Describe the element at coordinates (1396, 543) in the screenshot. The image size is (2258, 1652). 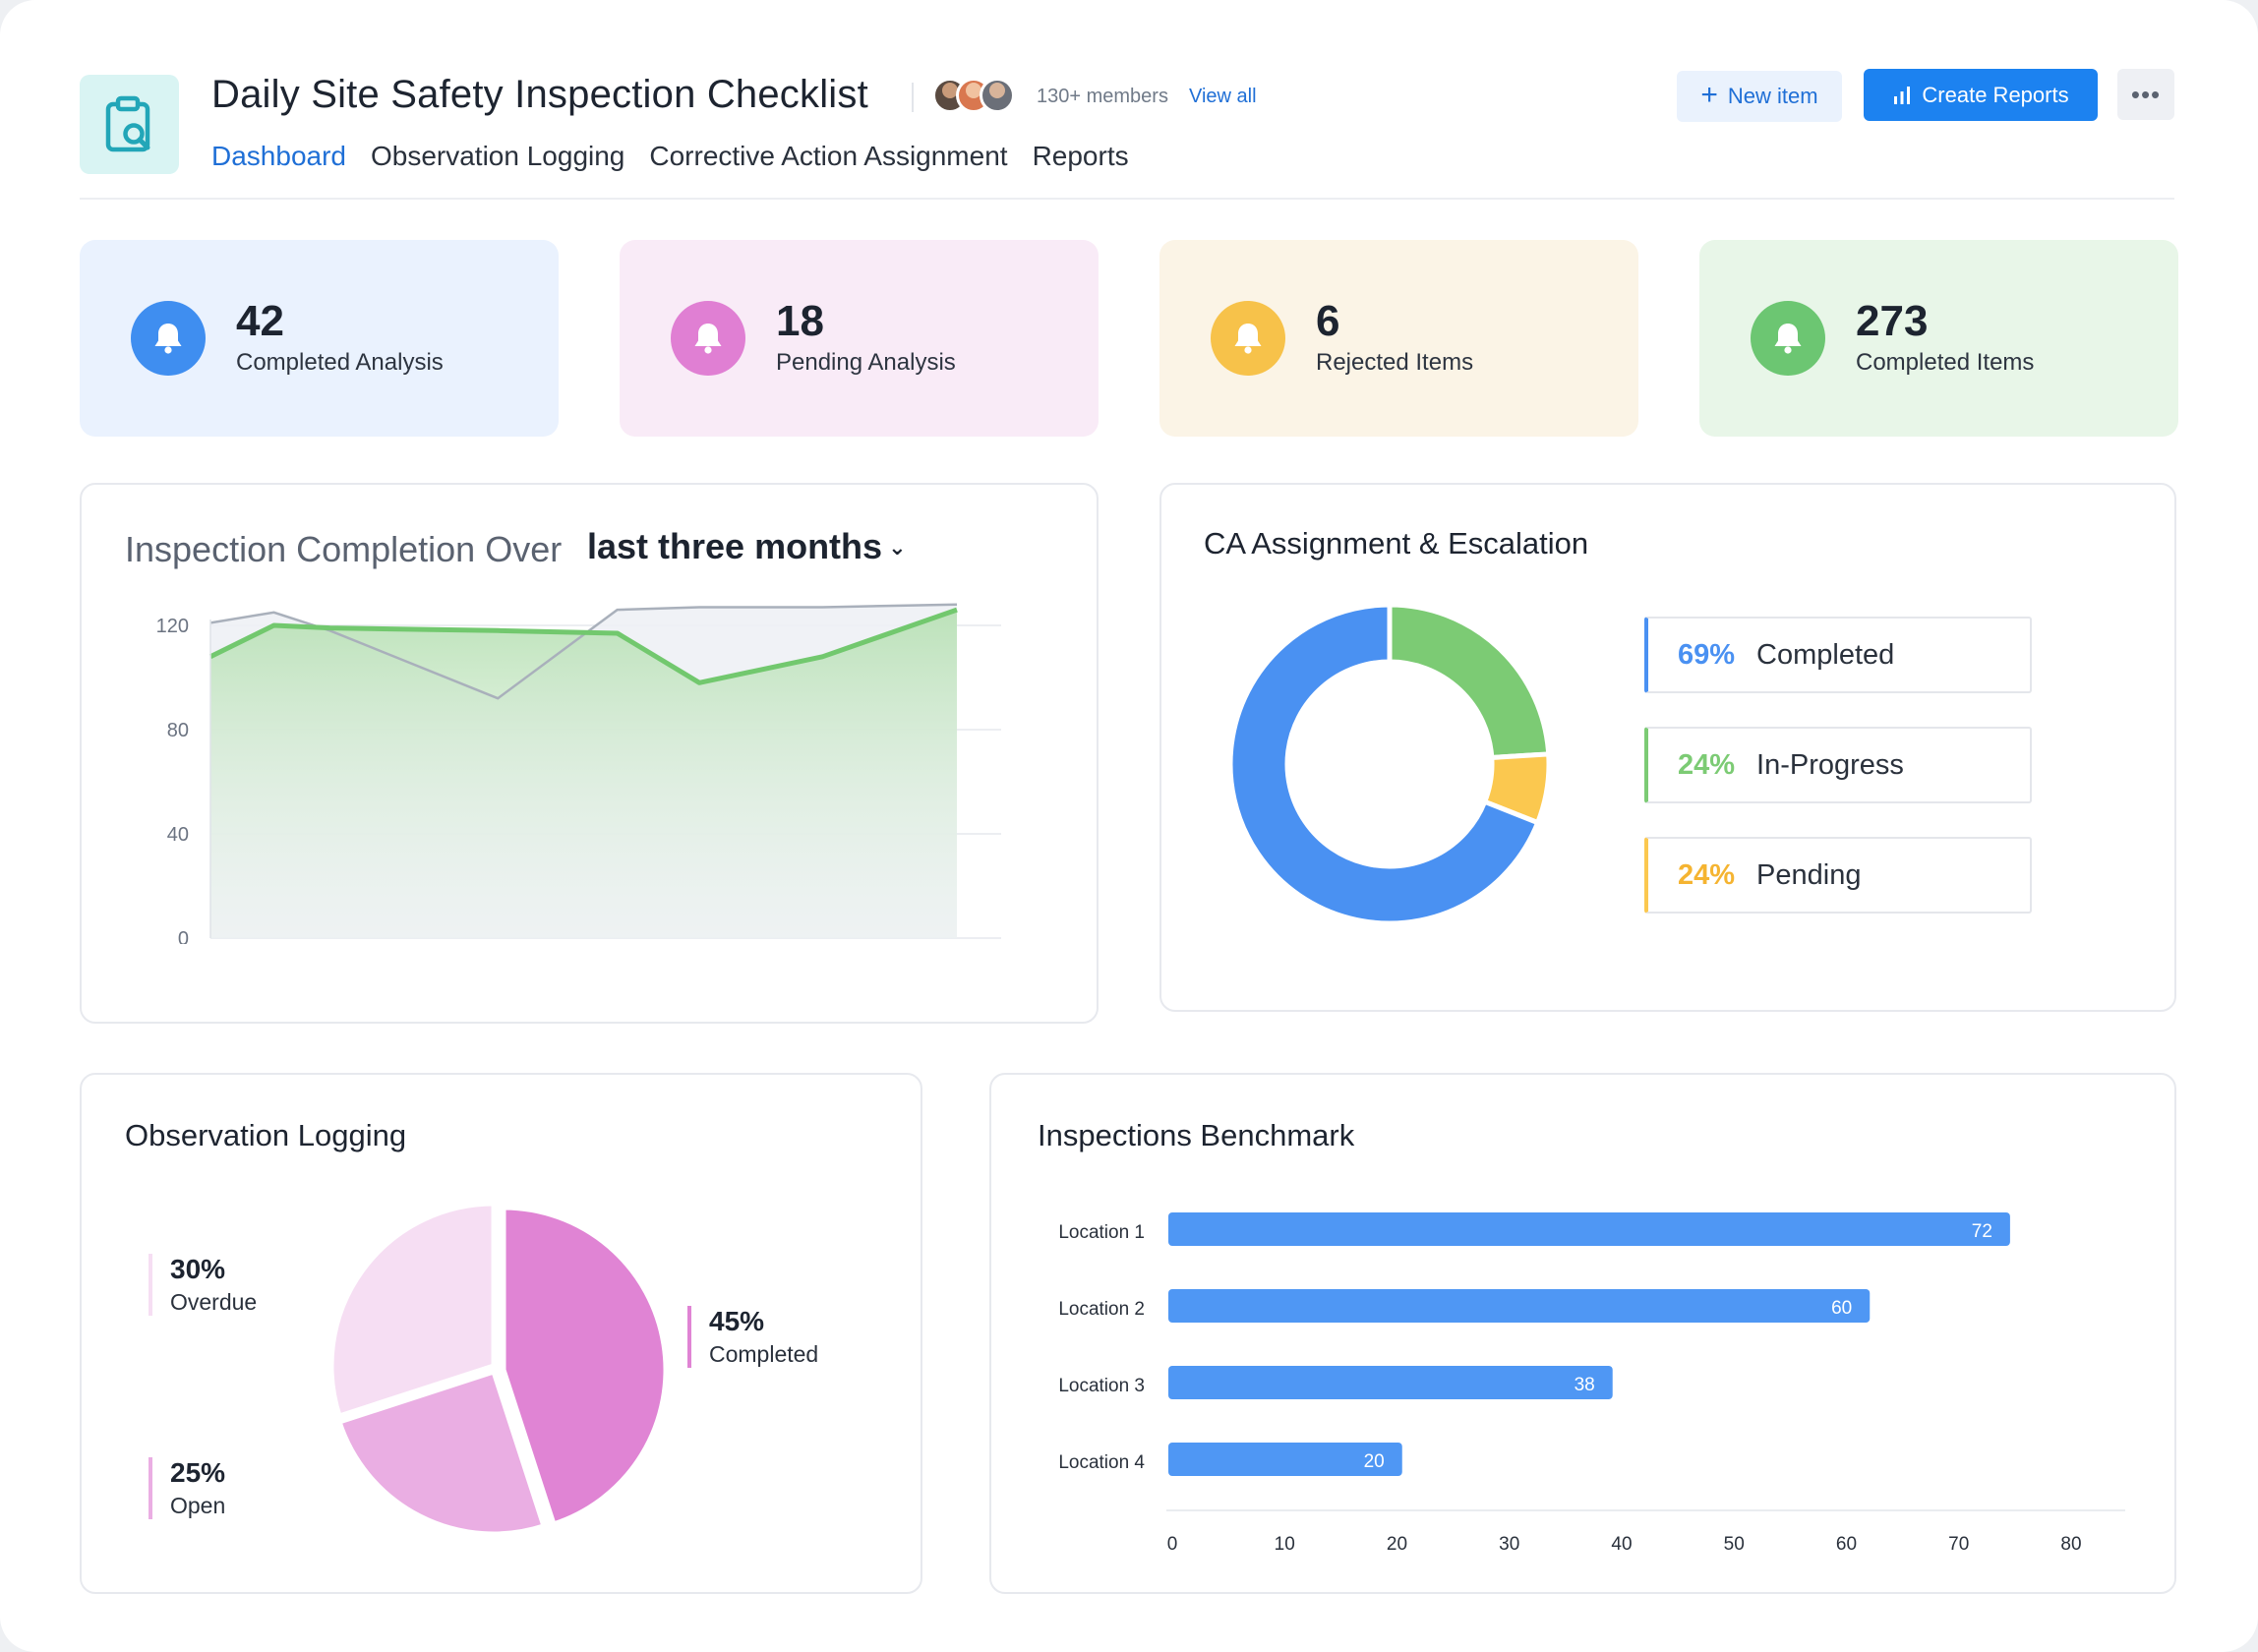
I see `ca-assignment-title: CA Assignment & Escalation` at that location.